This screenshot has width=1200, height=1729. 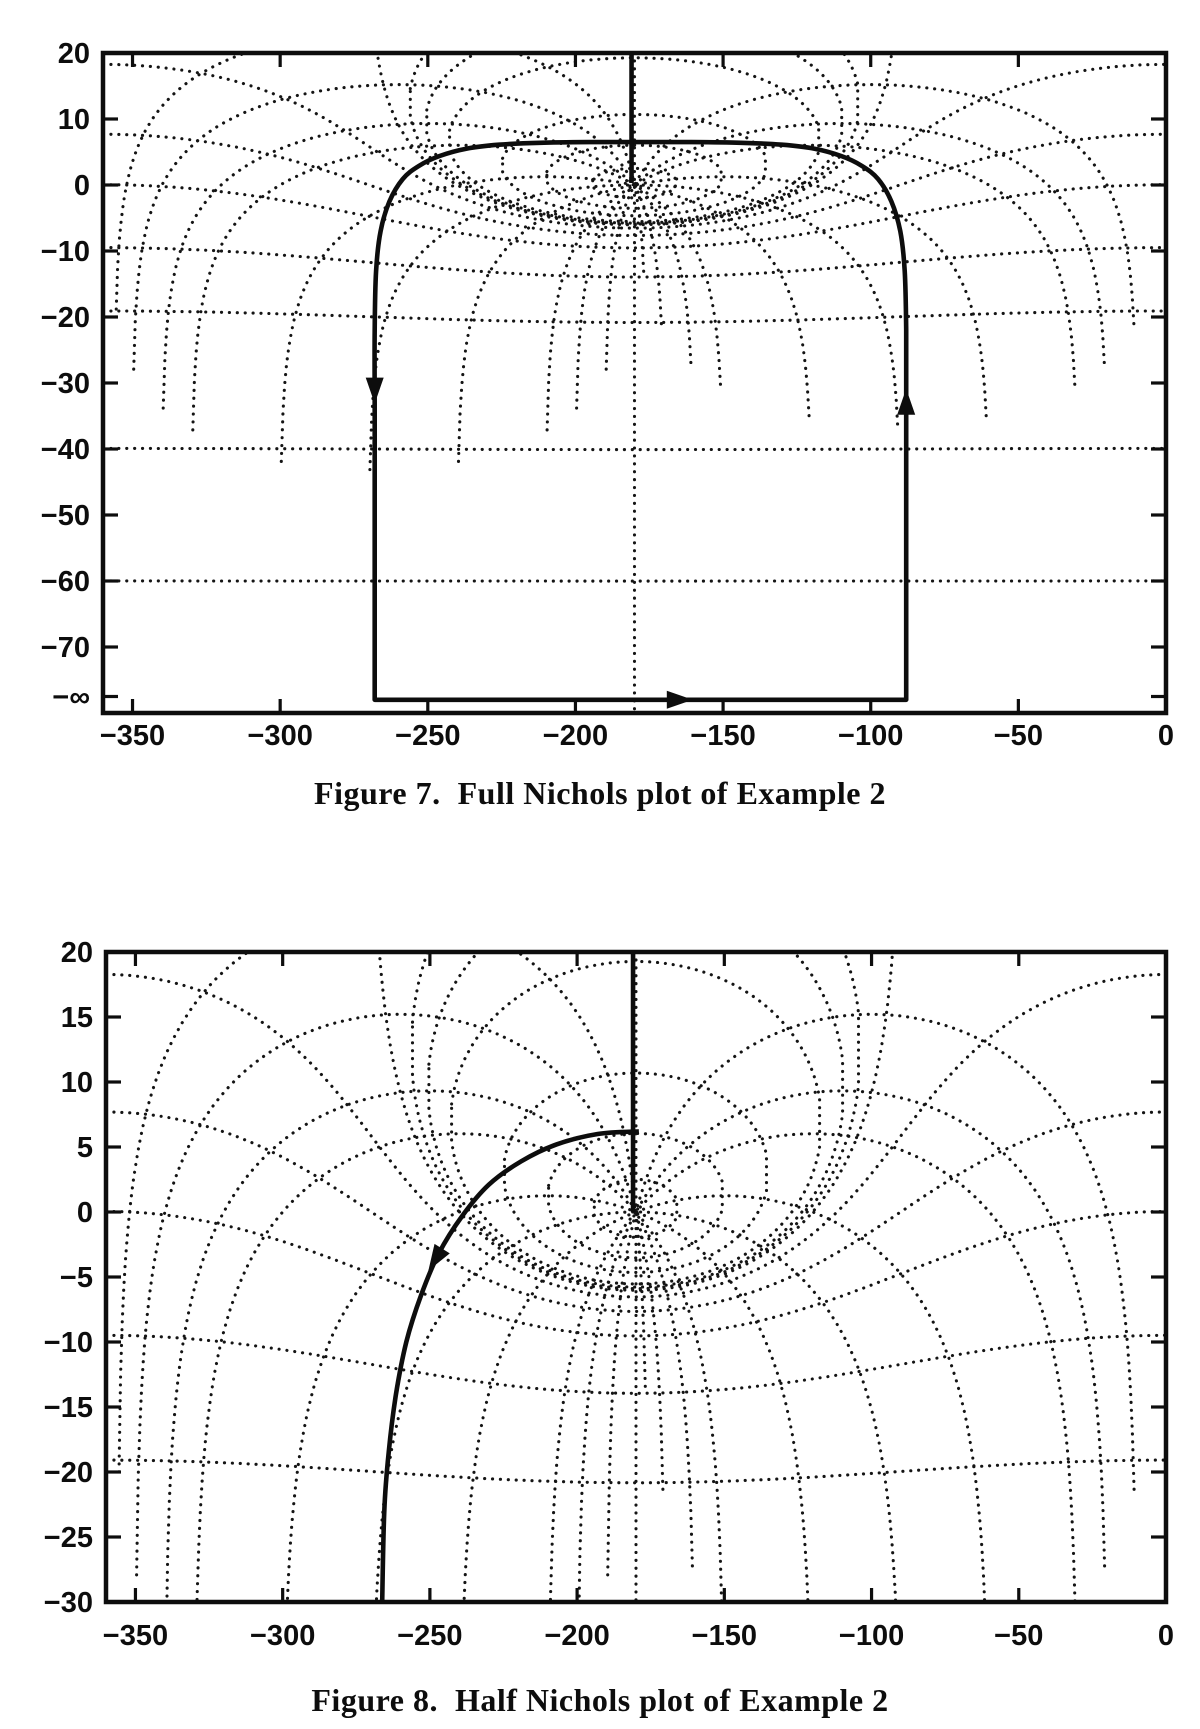 I want to click on y-tick-label: −70, so click(x=65, y=648).